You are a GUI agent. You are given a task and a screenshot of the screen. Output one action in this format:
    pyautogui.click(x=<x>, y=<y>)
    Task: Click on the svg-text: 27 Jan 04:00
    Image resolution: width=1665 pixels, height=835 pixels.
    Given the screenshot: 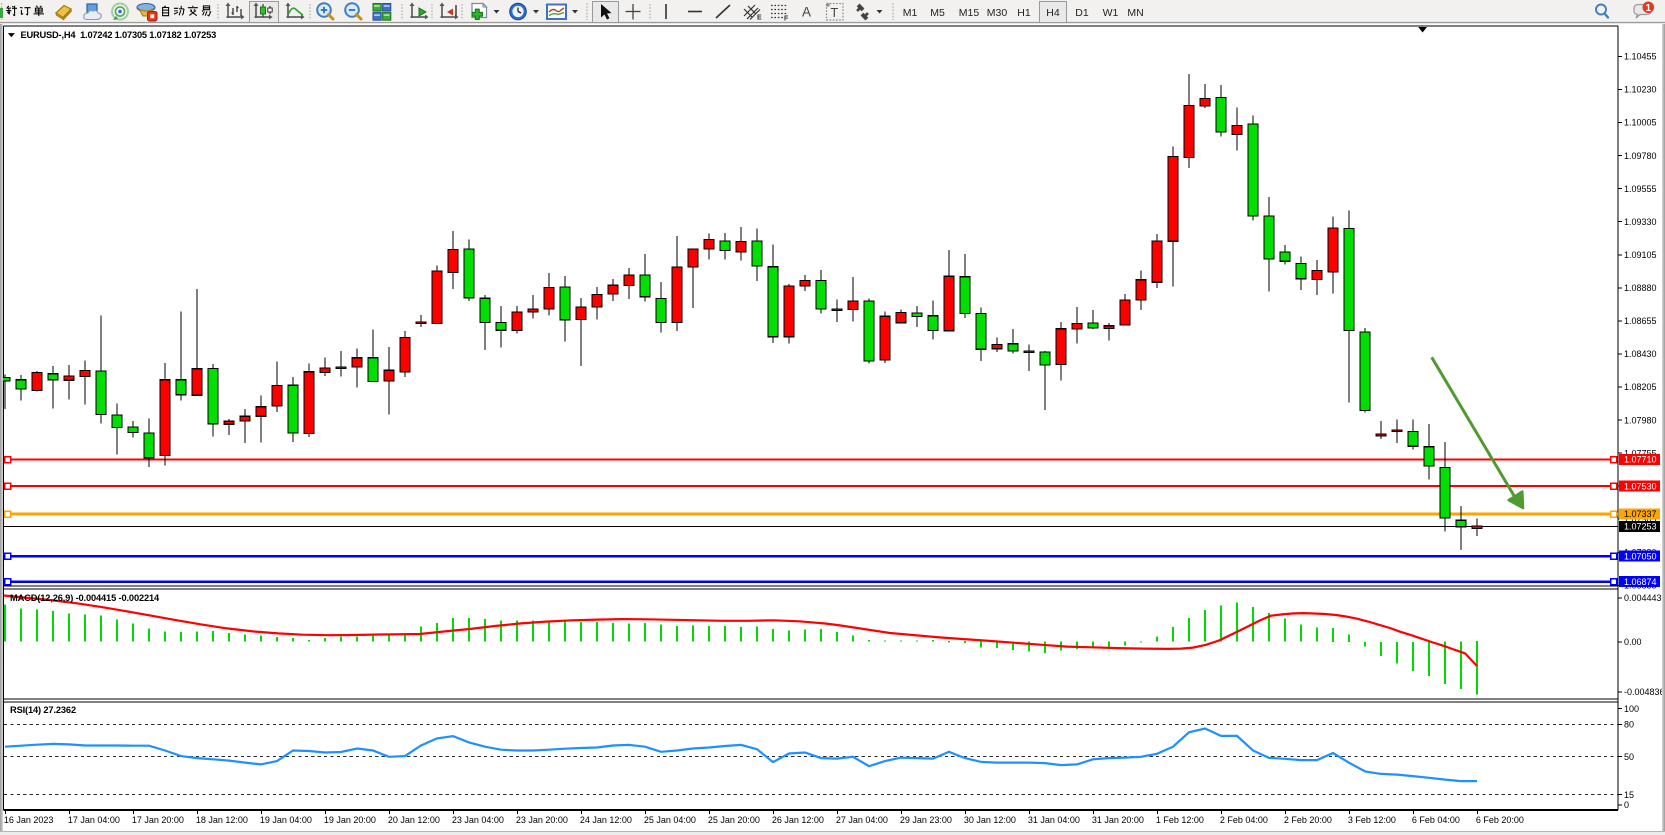 What is the action you would take?
    pyautogui.click(x=862, y=820)
    